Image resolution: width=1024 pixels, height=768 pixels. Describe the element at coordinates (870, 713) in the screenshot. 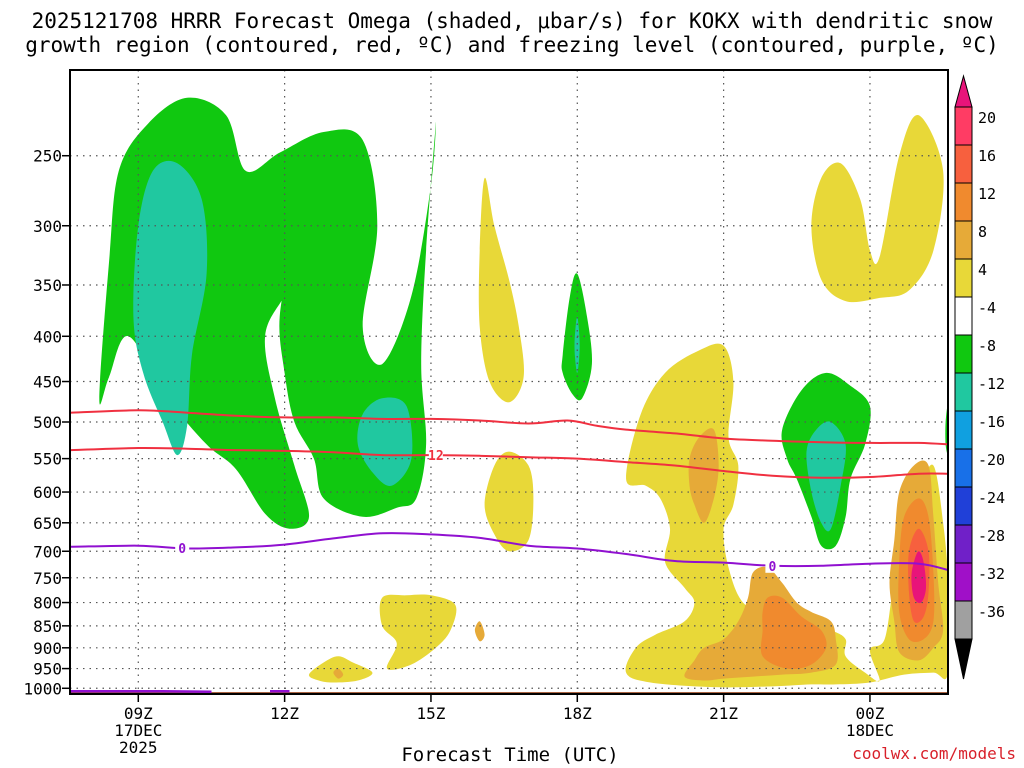

I see `x-tick-label-00Z-0: 00Z` at that location.